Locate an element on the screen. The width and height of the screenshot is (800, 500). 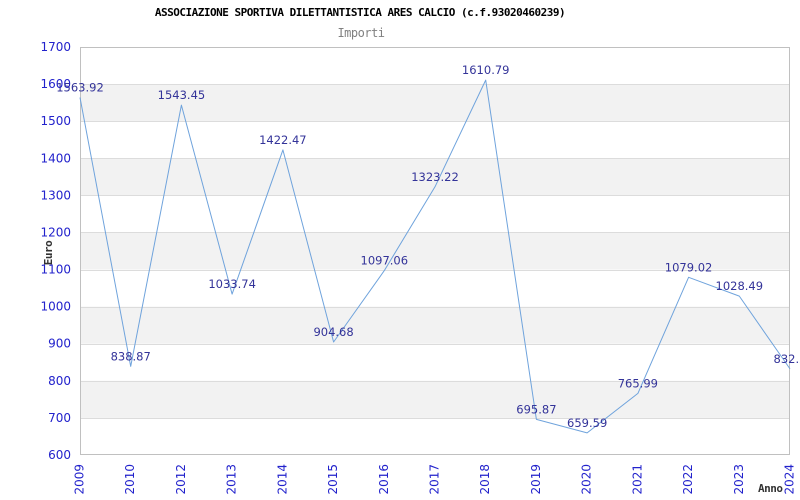
x-tick-label: 2023 is located at coordinates (739, 479).